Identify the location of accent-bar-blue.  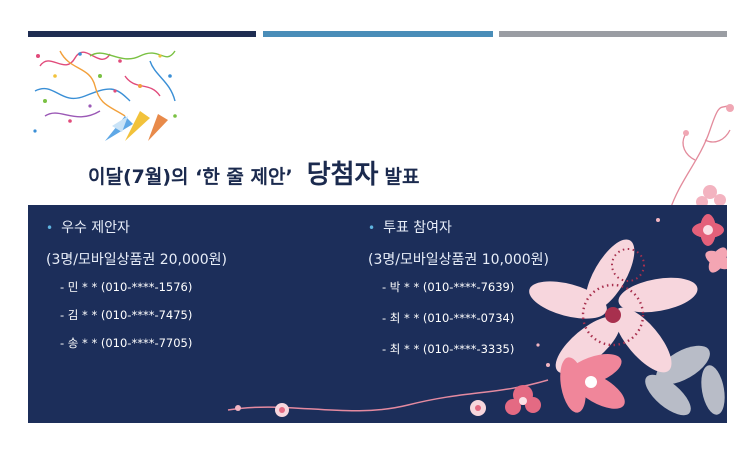
(378, 34).